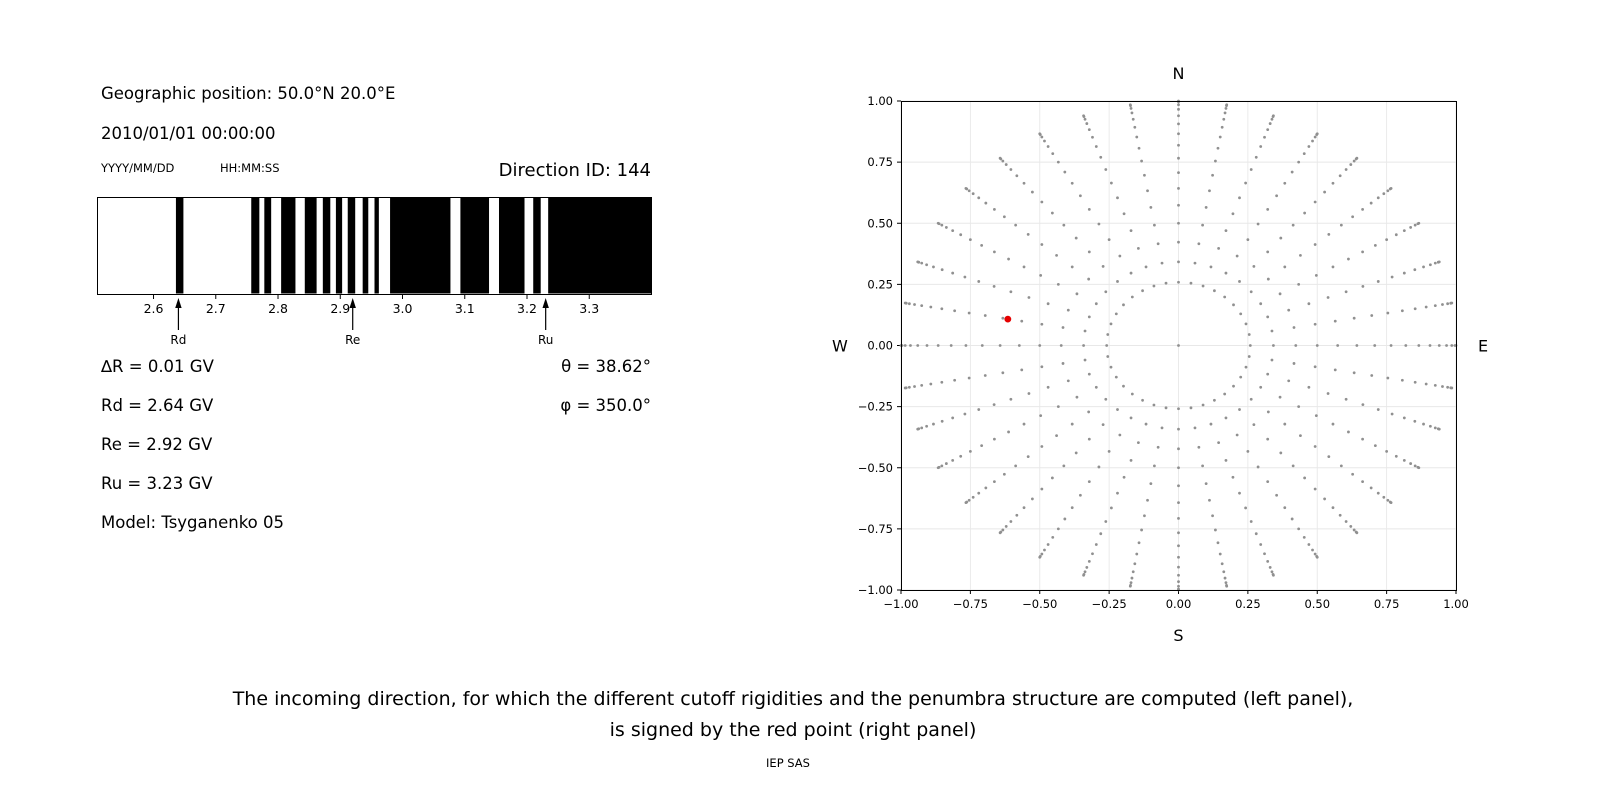 The width and height of the screenshot is (1600, 800). I want to click on svg-text: 3.0, so click(403, 308).